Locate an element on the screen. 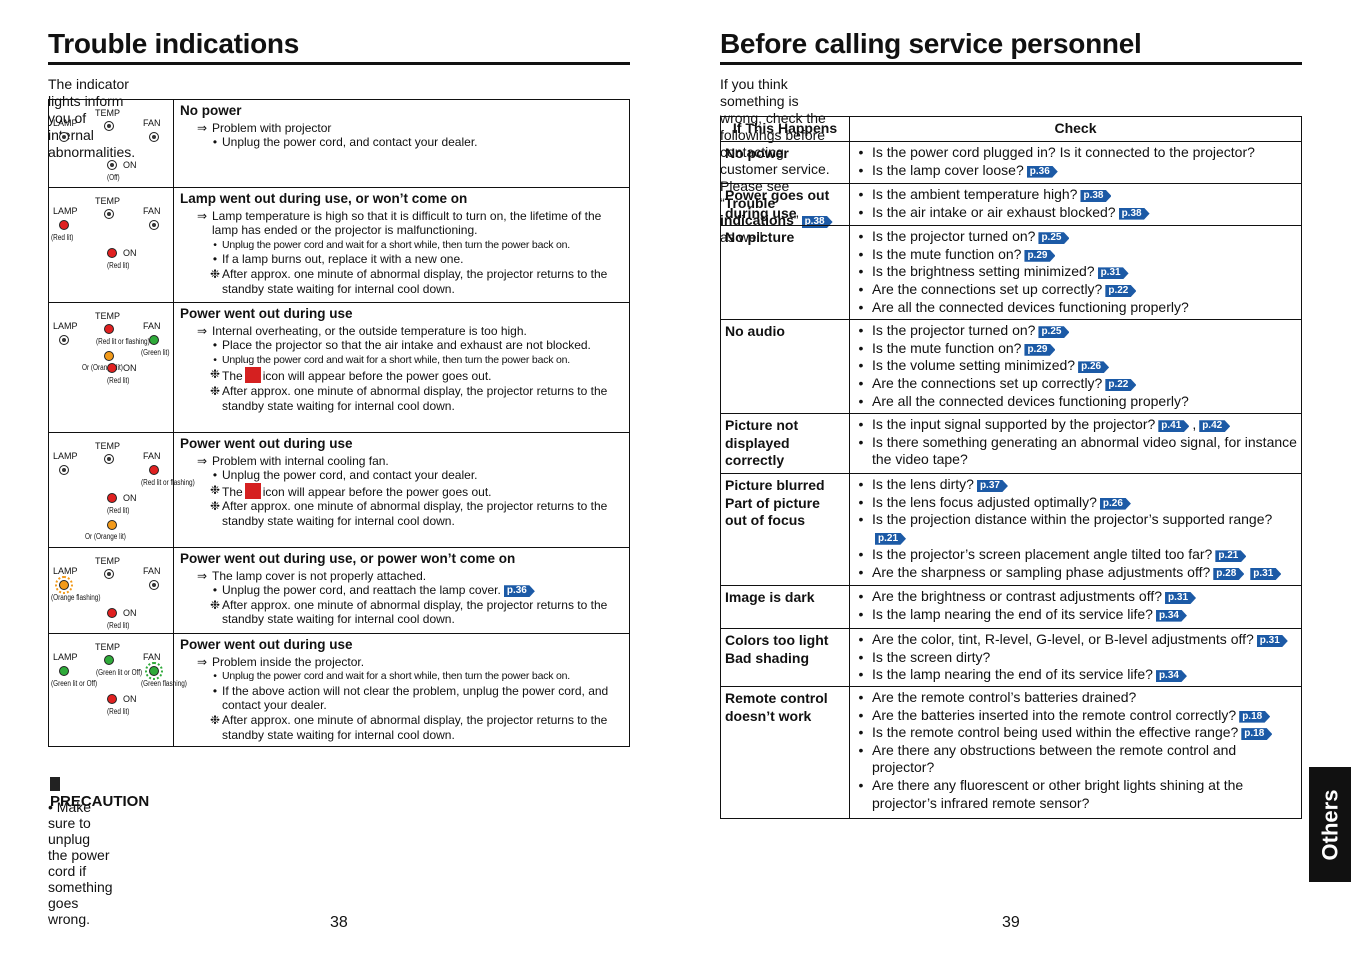 The width and height of the screenshot is (1351, 954). page-ref: p.37 is located at coordinates (992, 485).